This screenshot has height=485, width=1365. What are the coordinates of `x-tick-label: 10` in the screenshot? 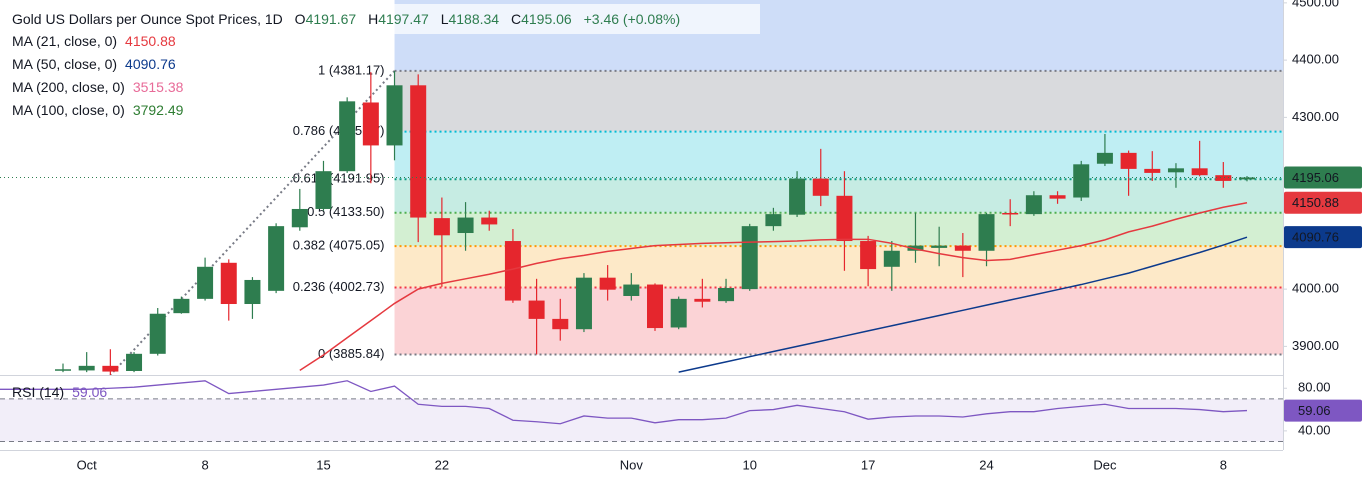 It's located at (749, 464).